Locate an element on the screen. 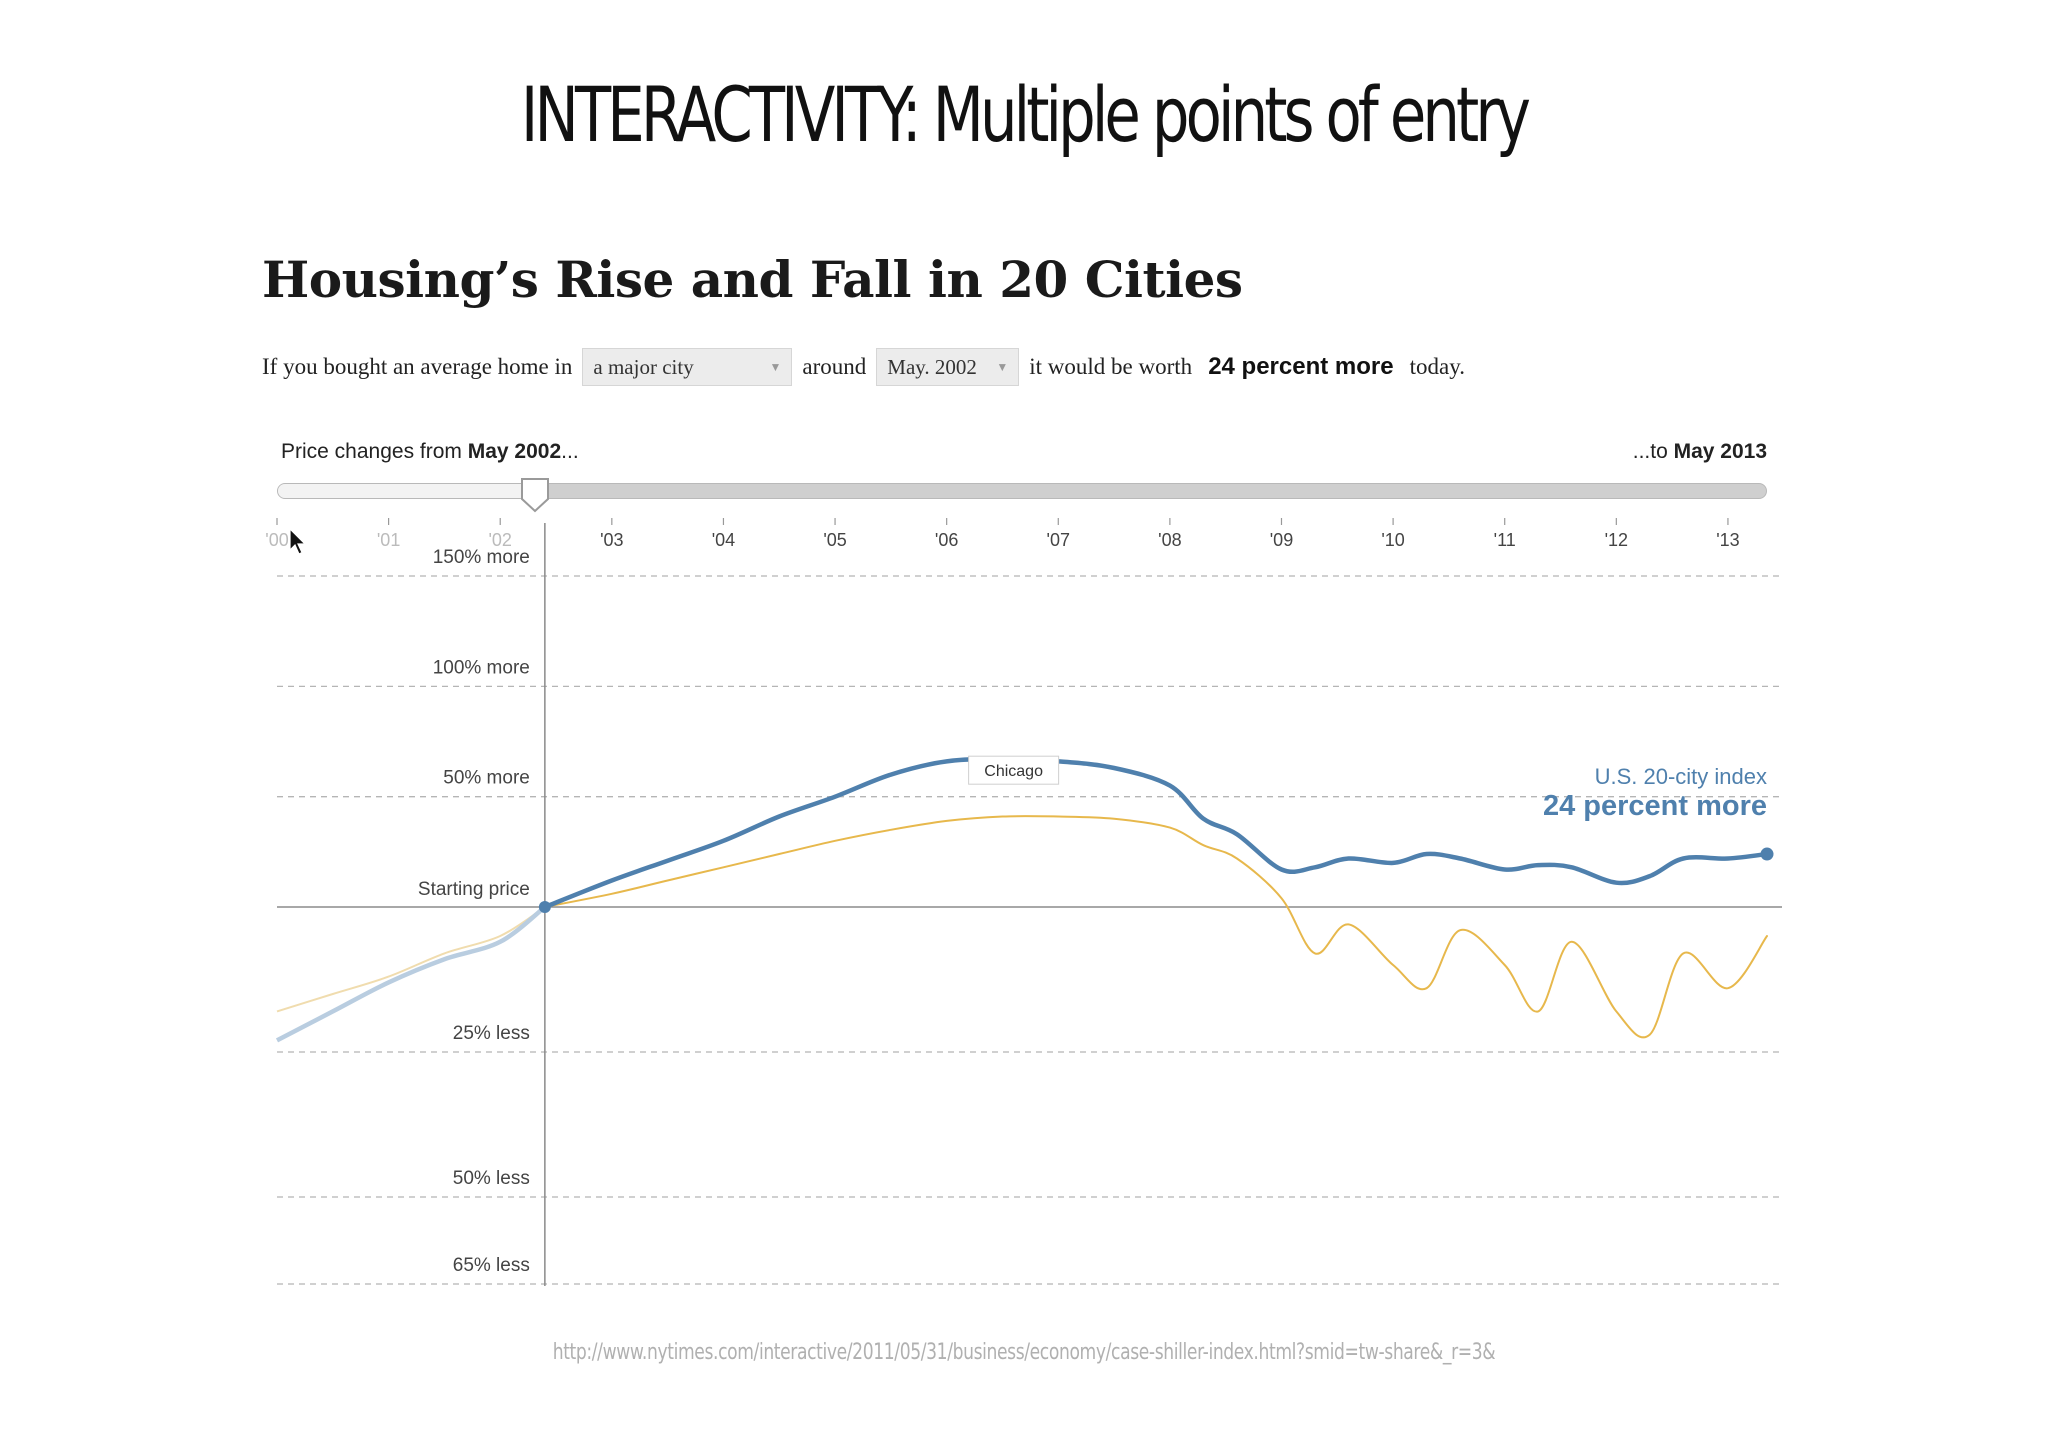  x-tick-label: '12 is located at coordinates (1616, 540).